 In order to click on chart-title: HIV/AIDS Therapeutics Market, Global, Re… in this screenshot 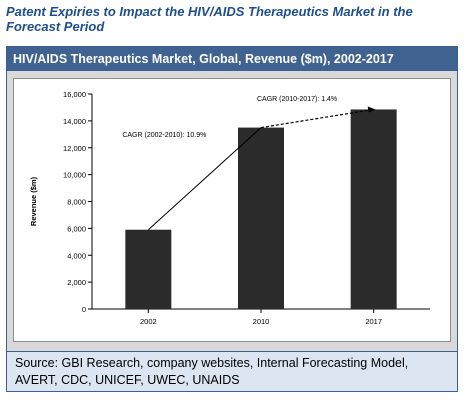, I will do `click(232, 59)`.